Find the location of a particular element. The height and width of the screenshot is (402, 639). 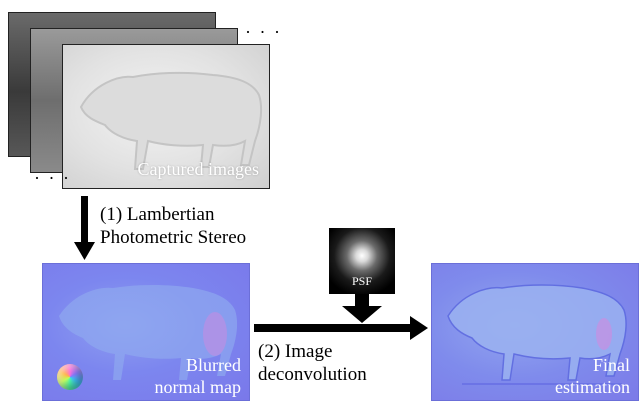

psf-label: PSF is located at coordinates (362, 281).